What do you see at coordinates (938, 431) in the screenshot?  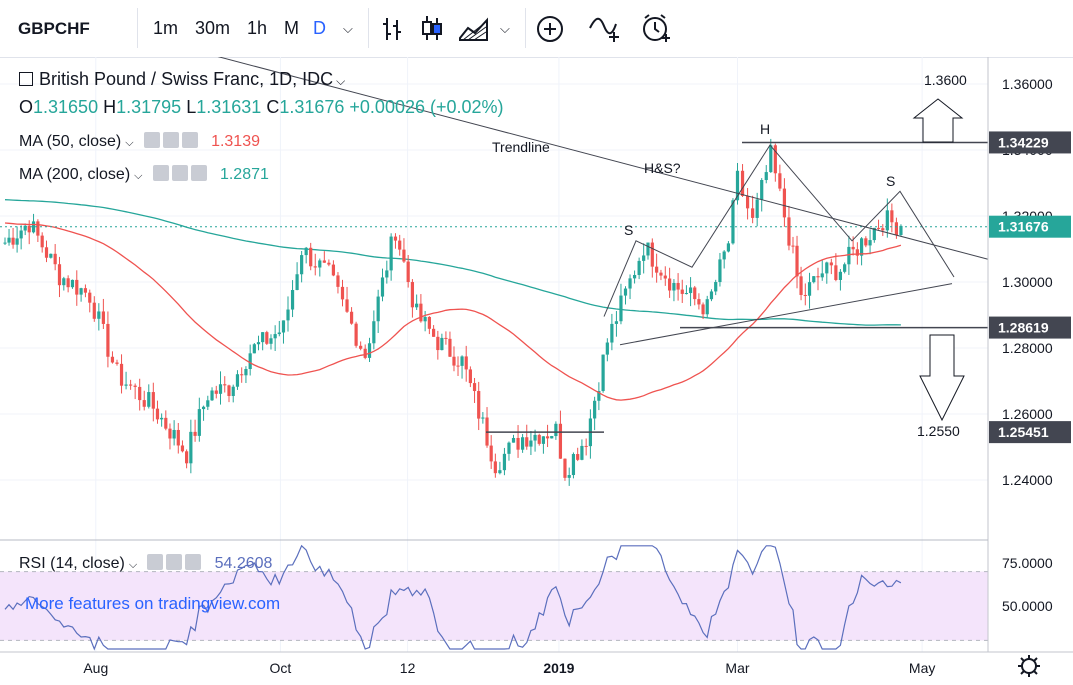 I see `target-down-label: 1.2550` at bounding box center [938, 431].